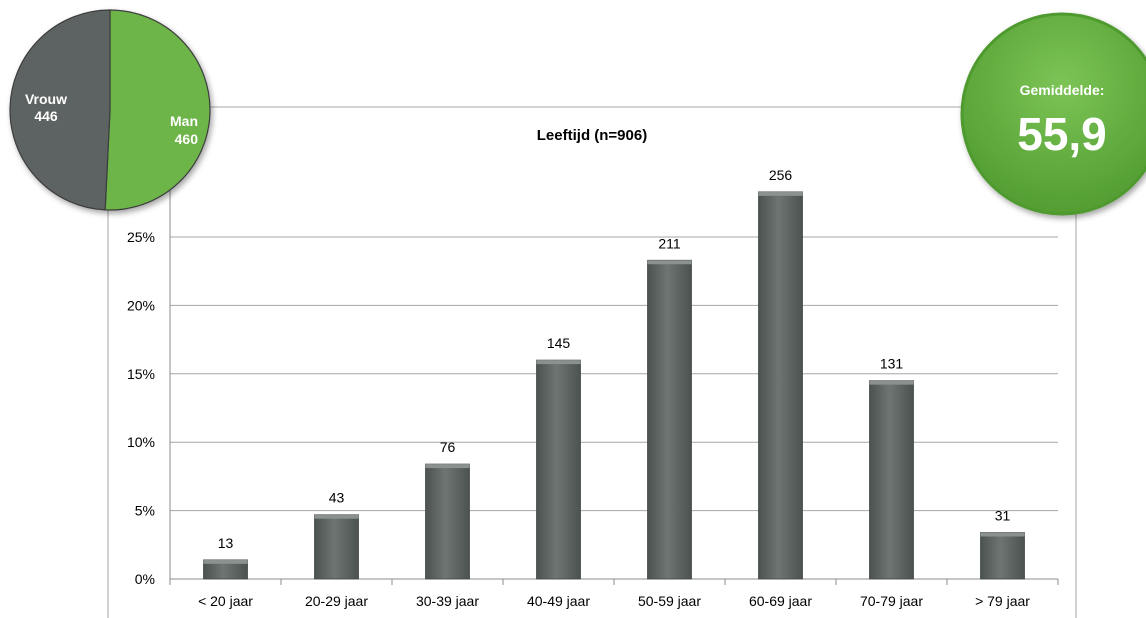 This screenshot has width=1146, height=618. I want to click on average-value: 55,9, so click(1062, 134).